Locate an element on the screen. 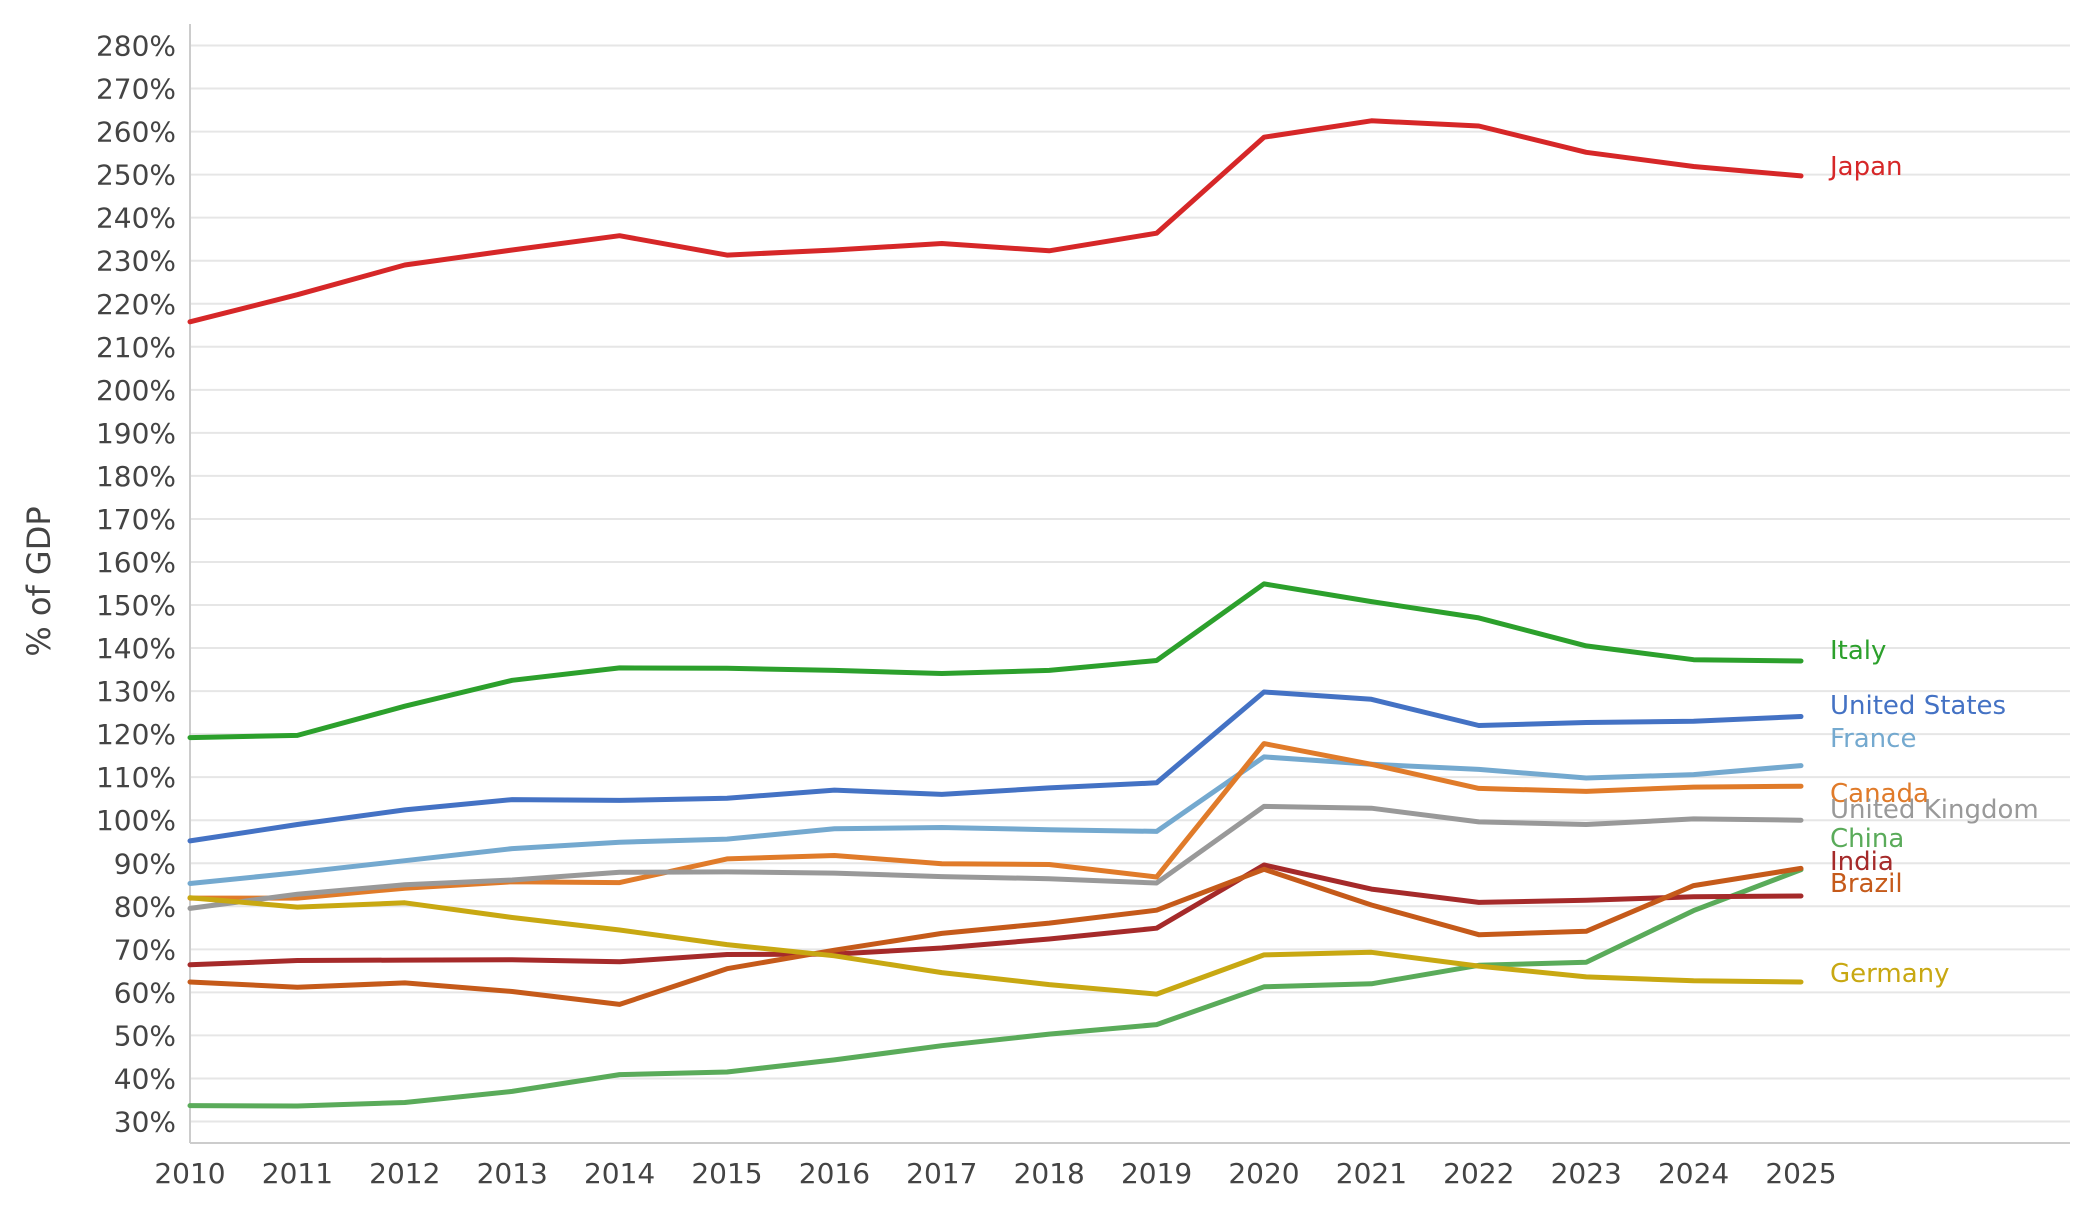 The image size is (2091, 1207). y-tick-label: 80% is located at coordinates (145, 906).